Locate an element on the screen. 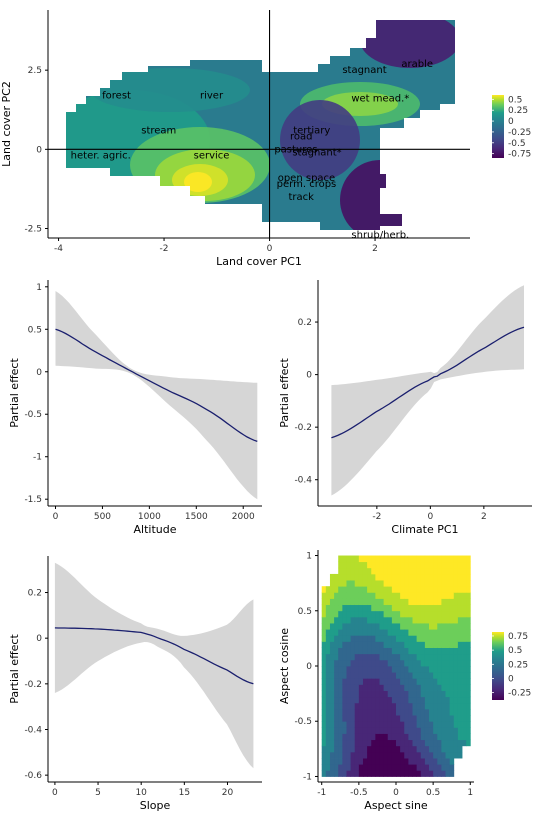 This screenshot has width=550, height=815. aspect-legend: 0.75 0.5 0.25 0 -0.25 is located at coordinates (511, 666).